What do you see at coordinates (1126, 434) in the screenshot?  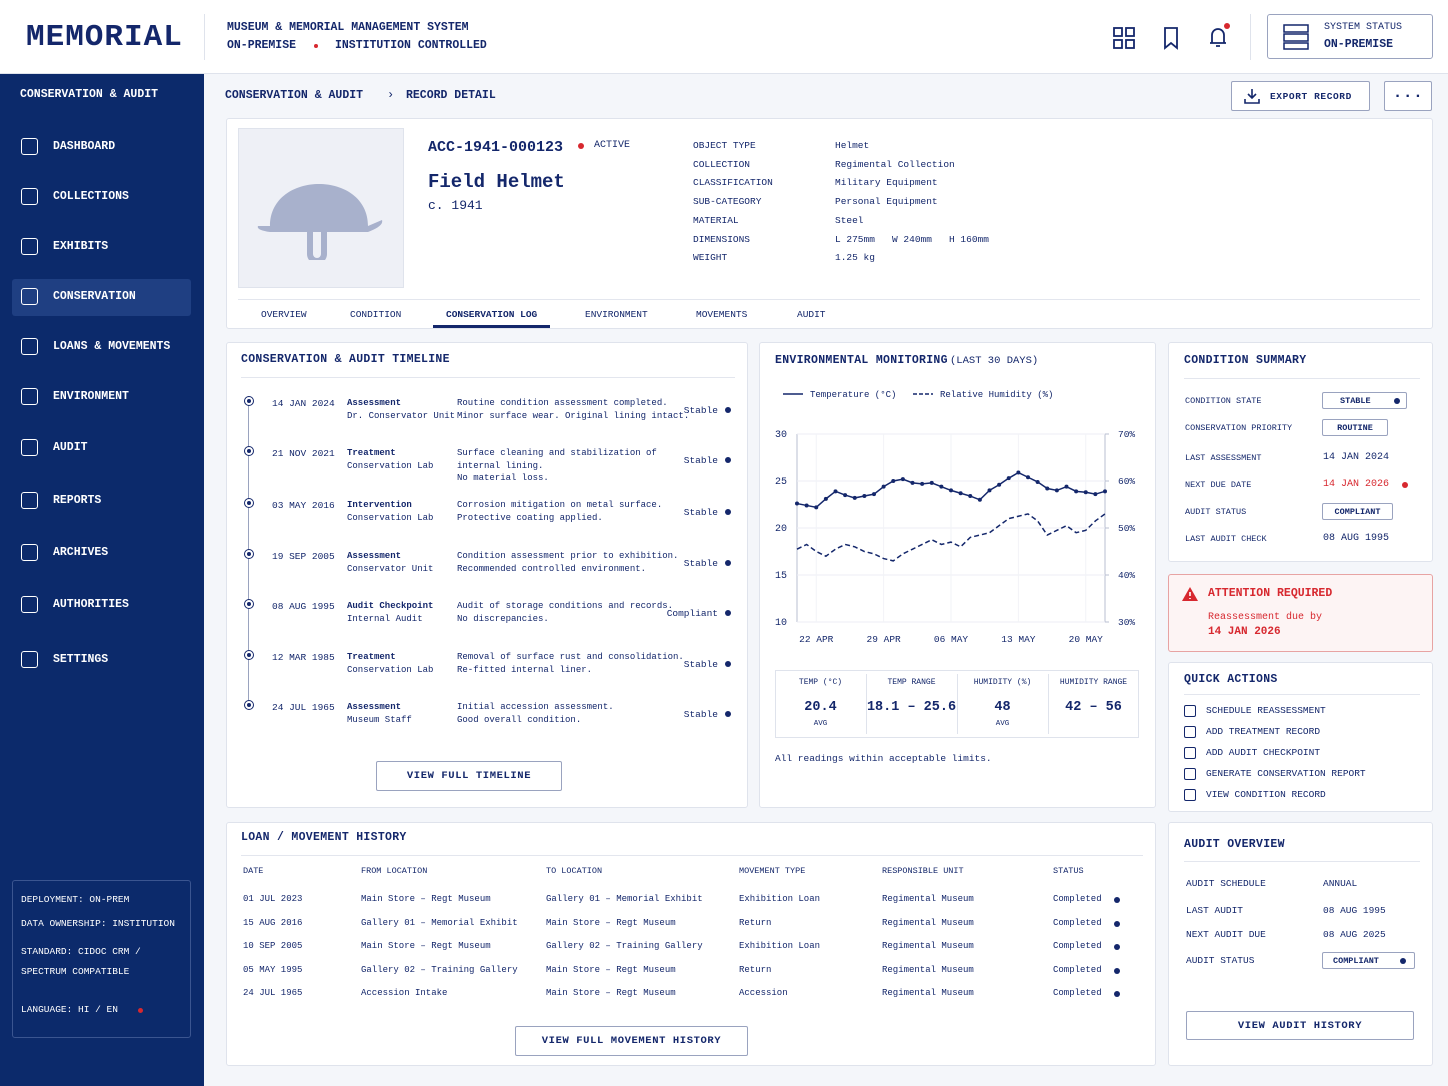 I see `y2-tick-label: 70%` at bounding box center [1126, 434].